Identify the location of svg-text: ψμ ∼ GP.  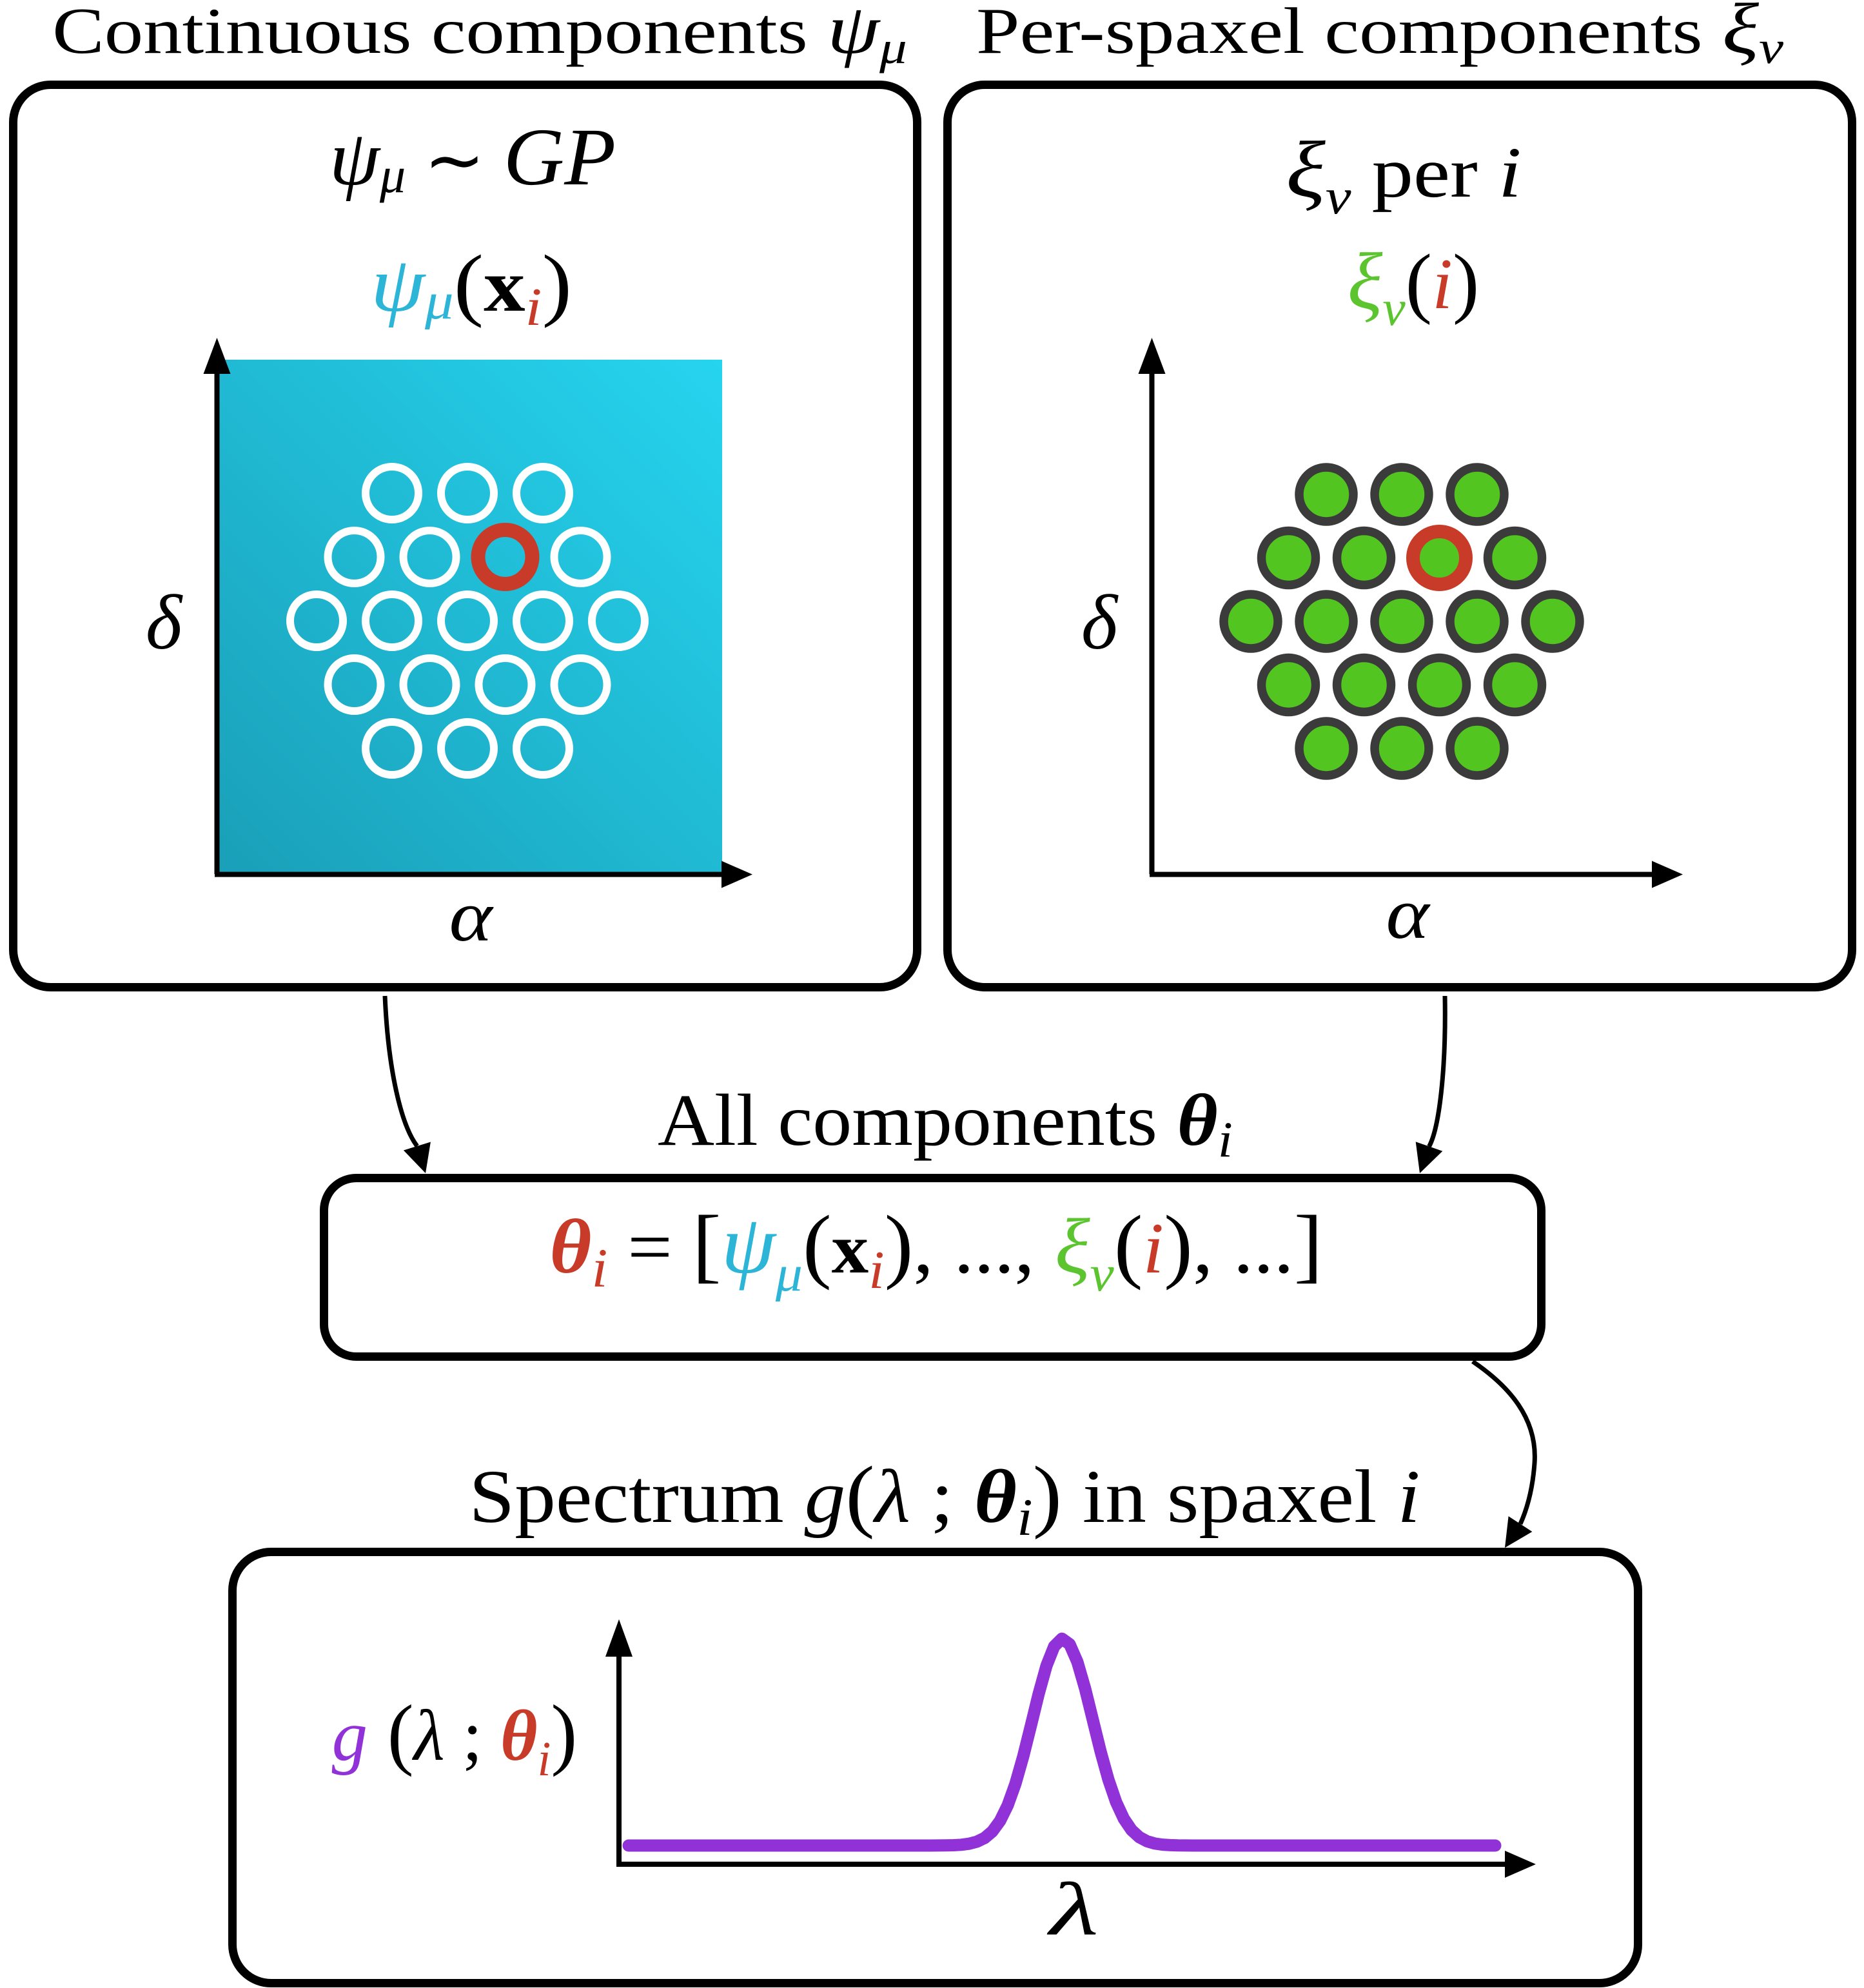
(473, 158).